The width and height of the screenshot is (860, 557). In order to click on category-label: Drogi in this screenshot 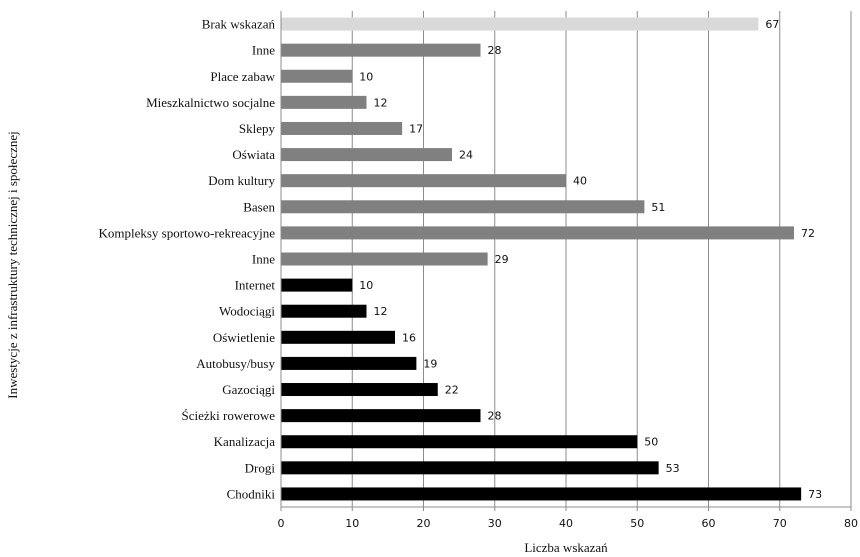, I will do `click(260, 467)`.